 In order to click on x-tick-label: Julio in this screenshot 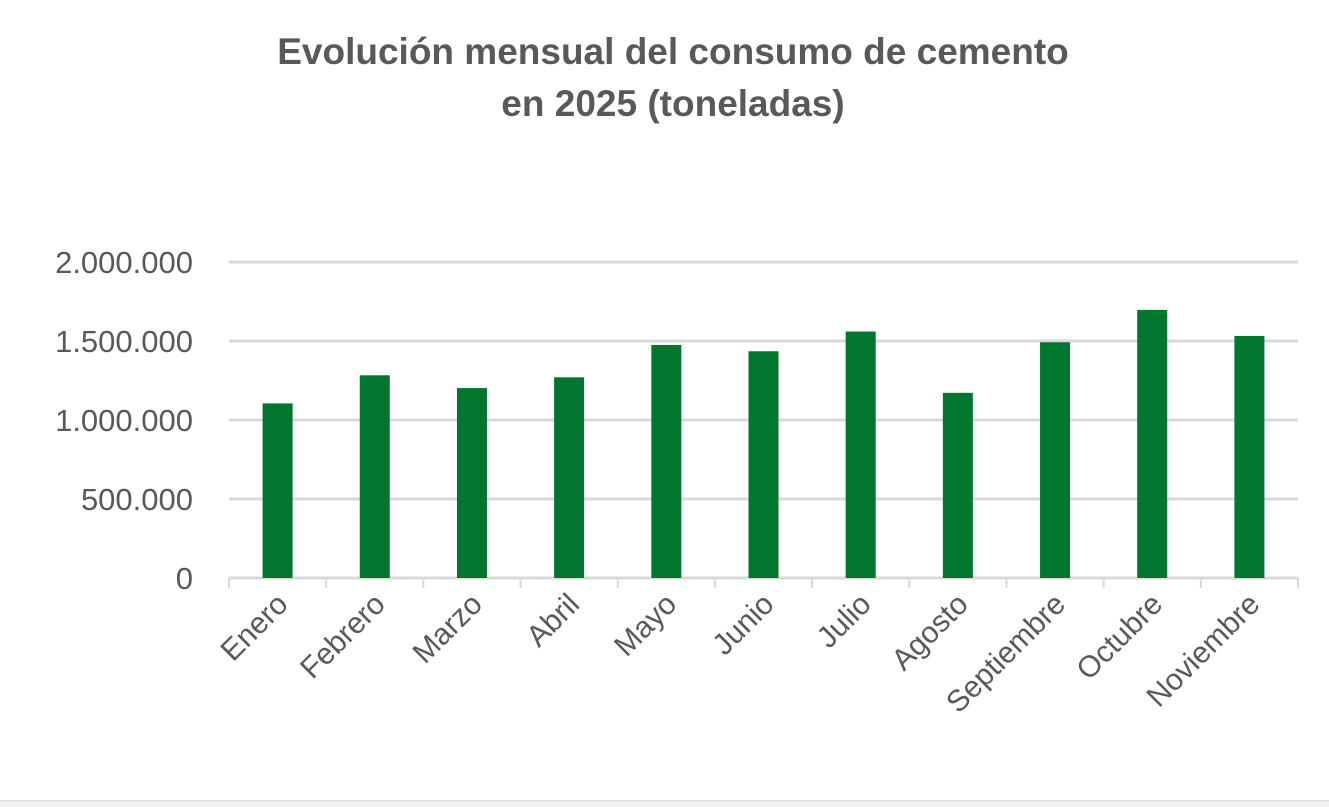, I will do `click(844, 621)`.